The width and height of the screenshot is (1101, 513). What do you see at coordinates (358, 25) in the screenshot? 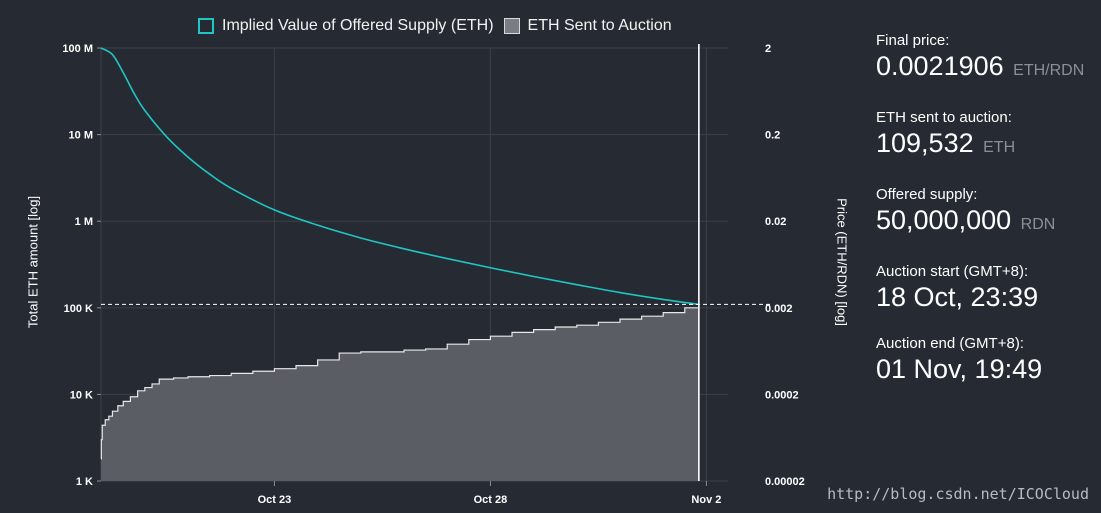
I see `legend-label-implied-value: Implied Value of Offered Supply (ETH)` at bounding box center [358, 25].